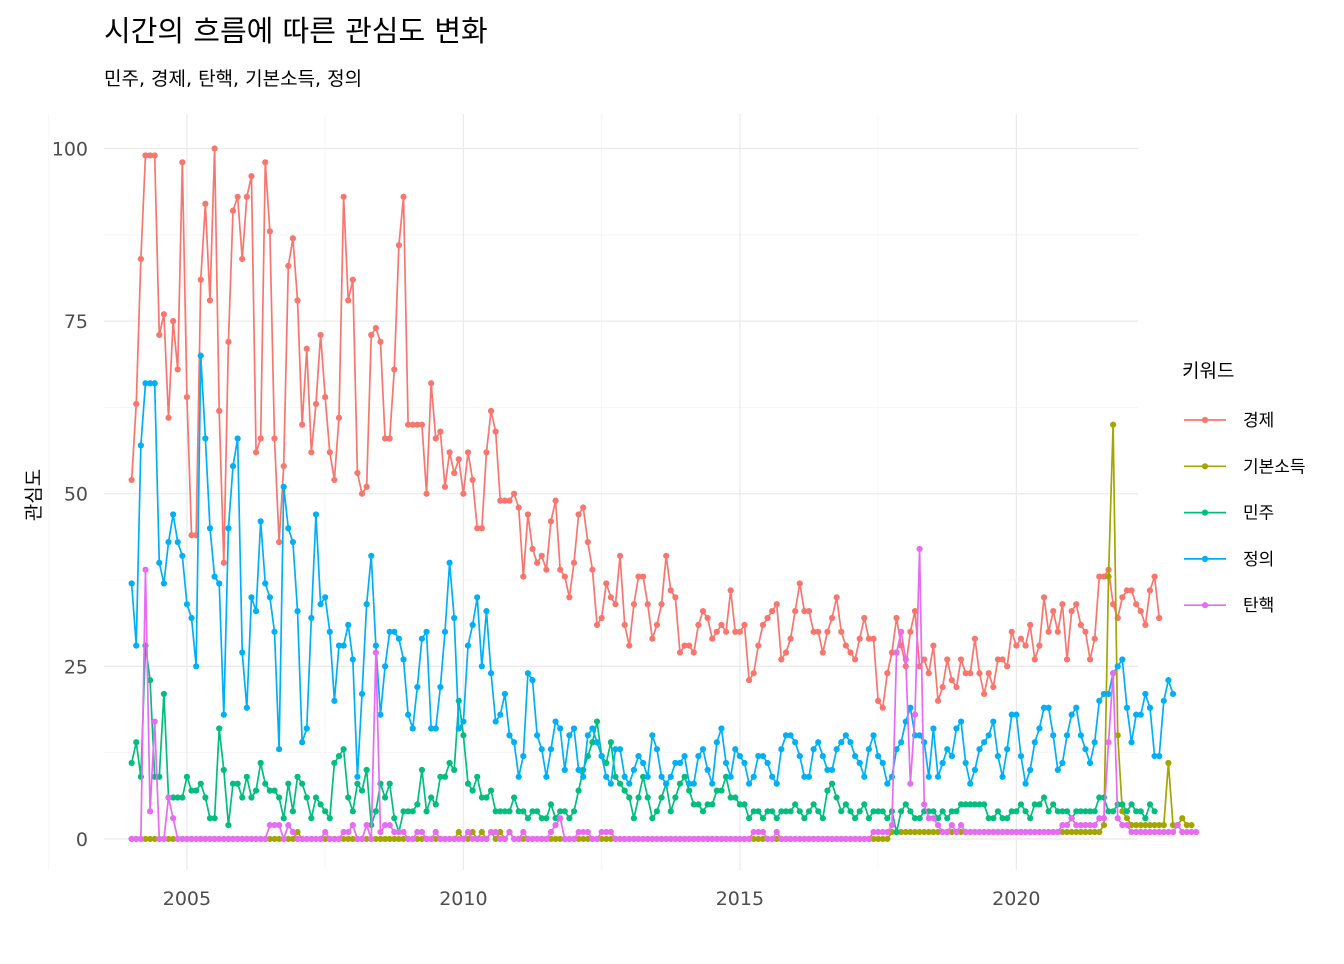  I want to click on y-tick-labels: 0 25 50 75 100, so click(70, 495).